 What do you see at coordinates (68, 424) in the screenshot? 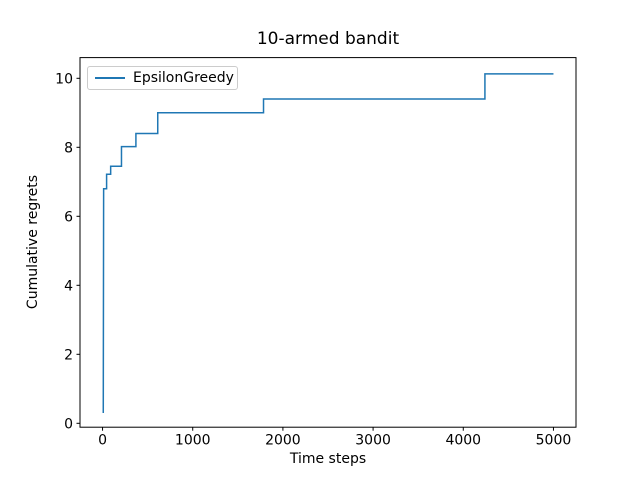
I see `y-tick-label: 0` at bounding box center [68, 424].